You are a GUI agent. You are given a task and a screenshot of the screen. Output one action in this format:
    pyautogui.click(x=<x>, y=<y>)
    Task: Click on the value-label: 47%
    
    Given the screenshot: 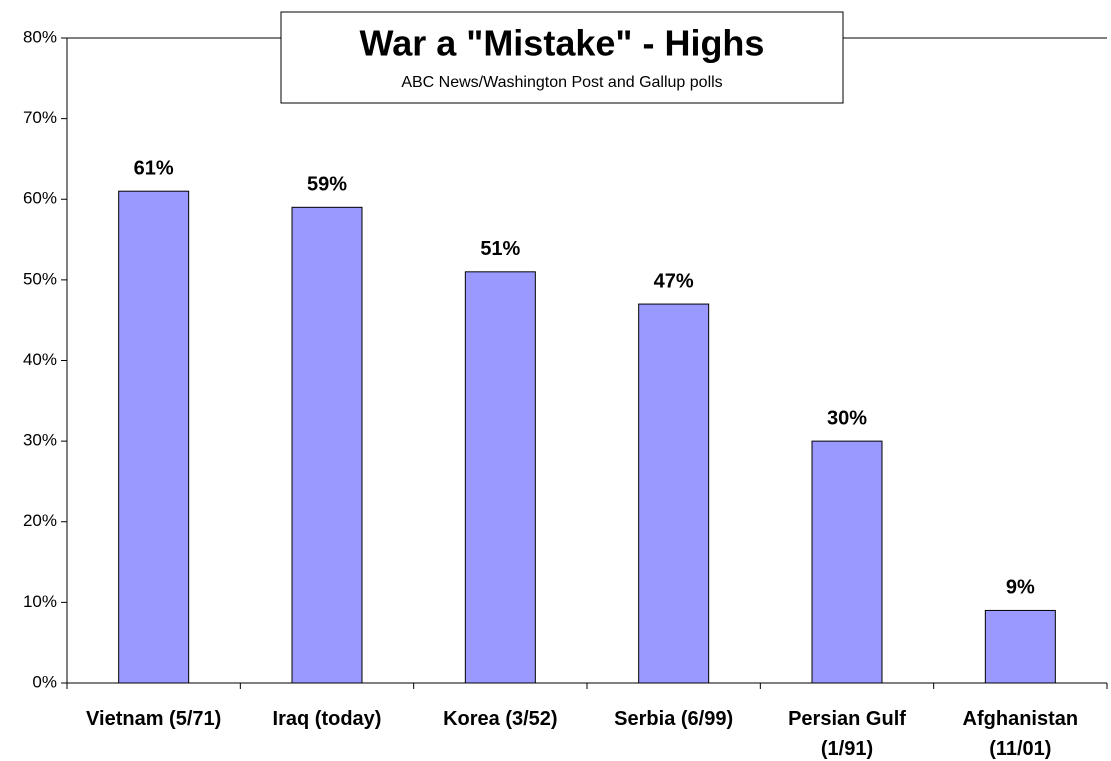 What is the action you would take?
    pyautogui.click(x=674, y=281)
    